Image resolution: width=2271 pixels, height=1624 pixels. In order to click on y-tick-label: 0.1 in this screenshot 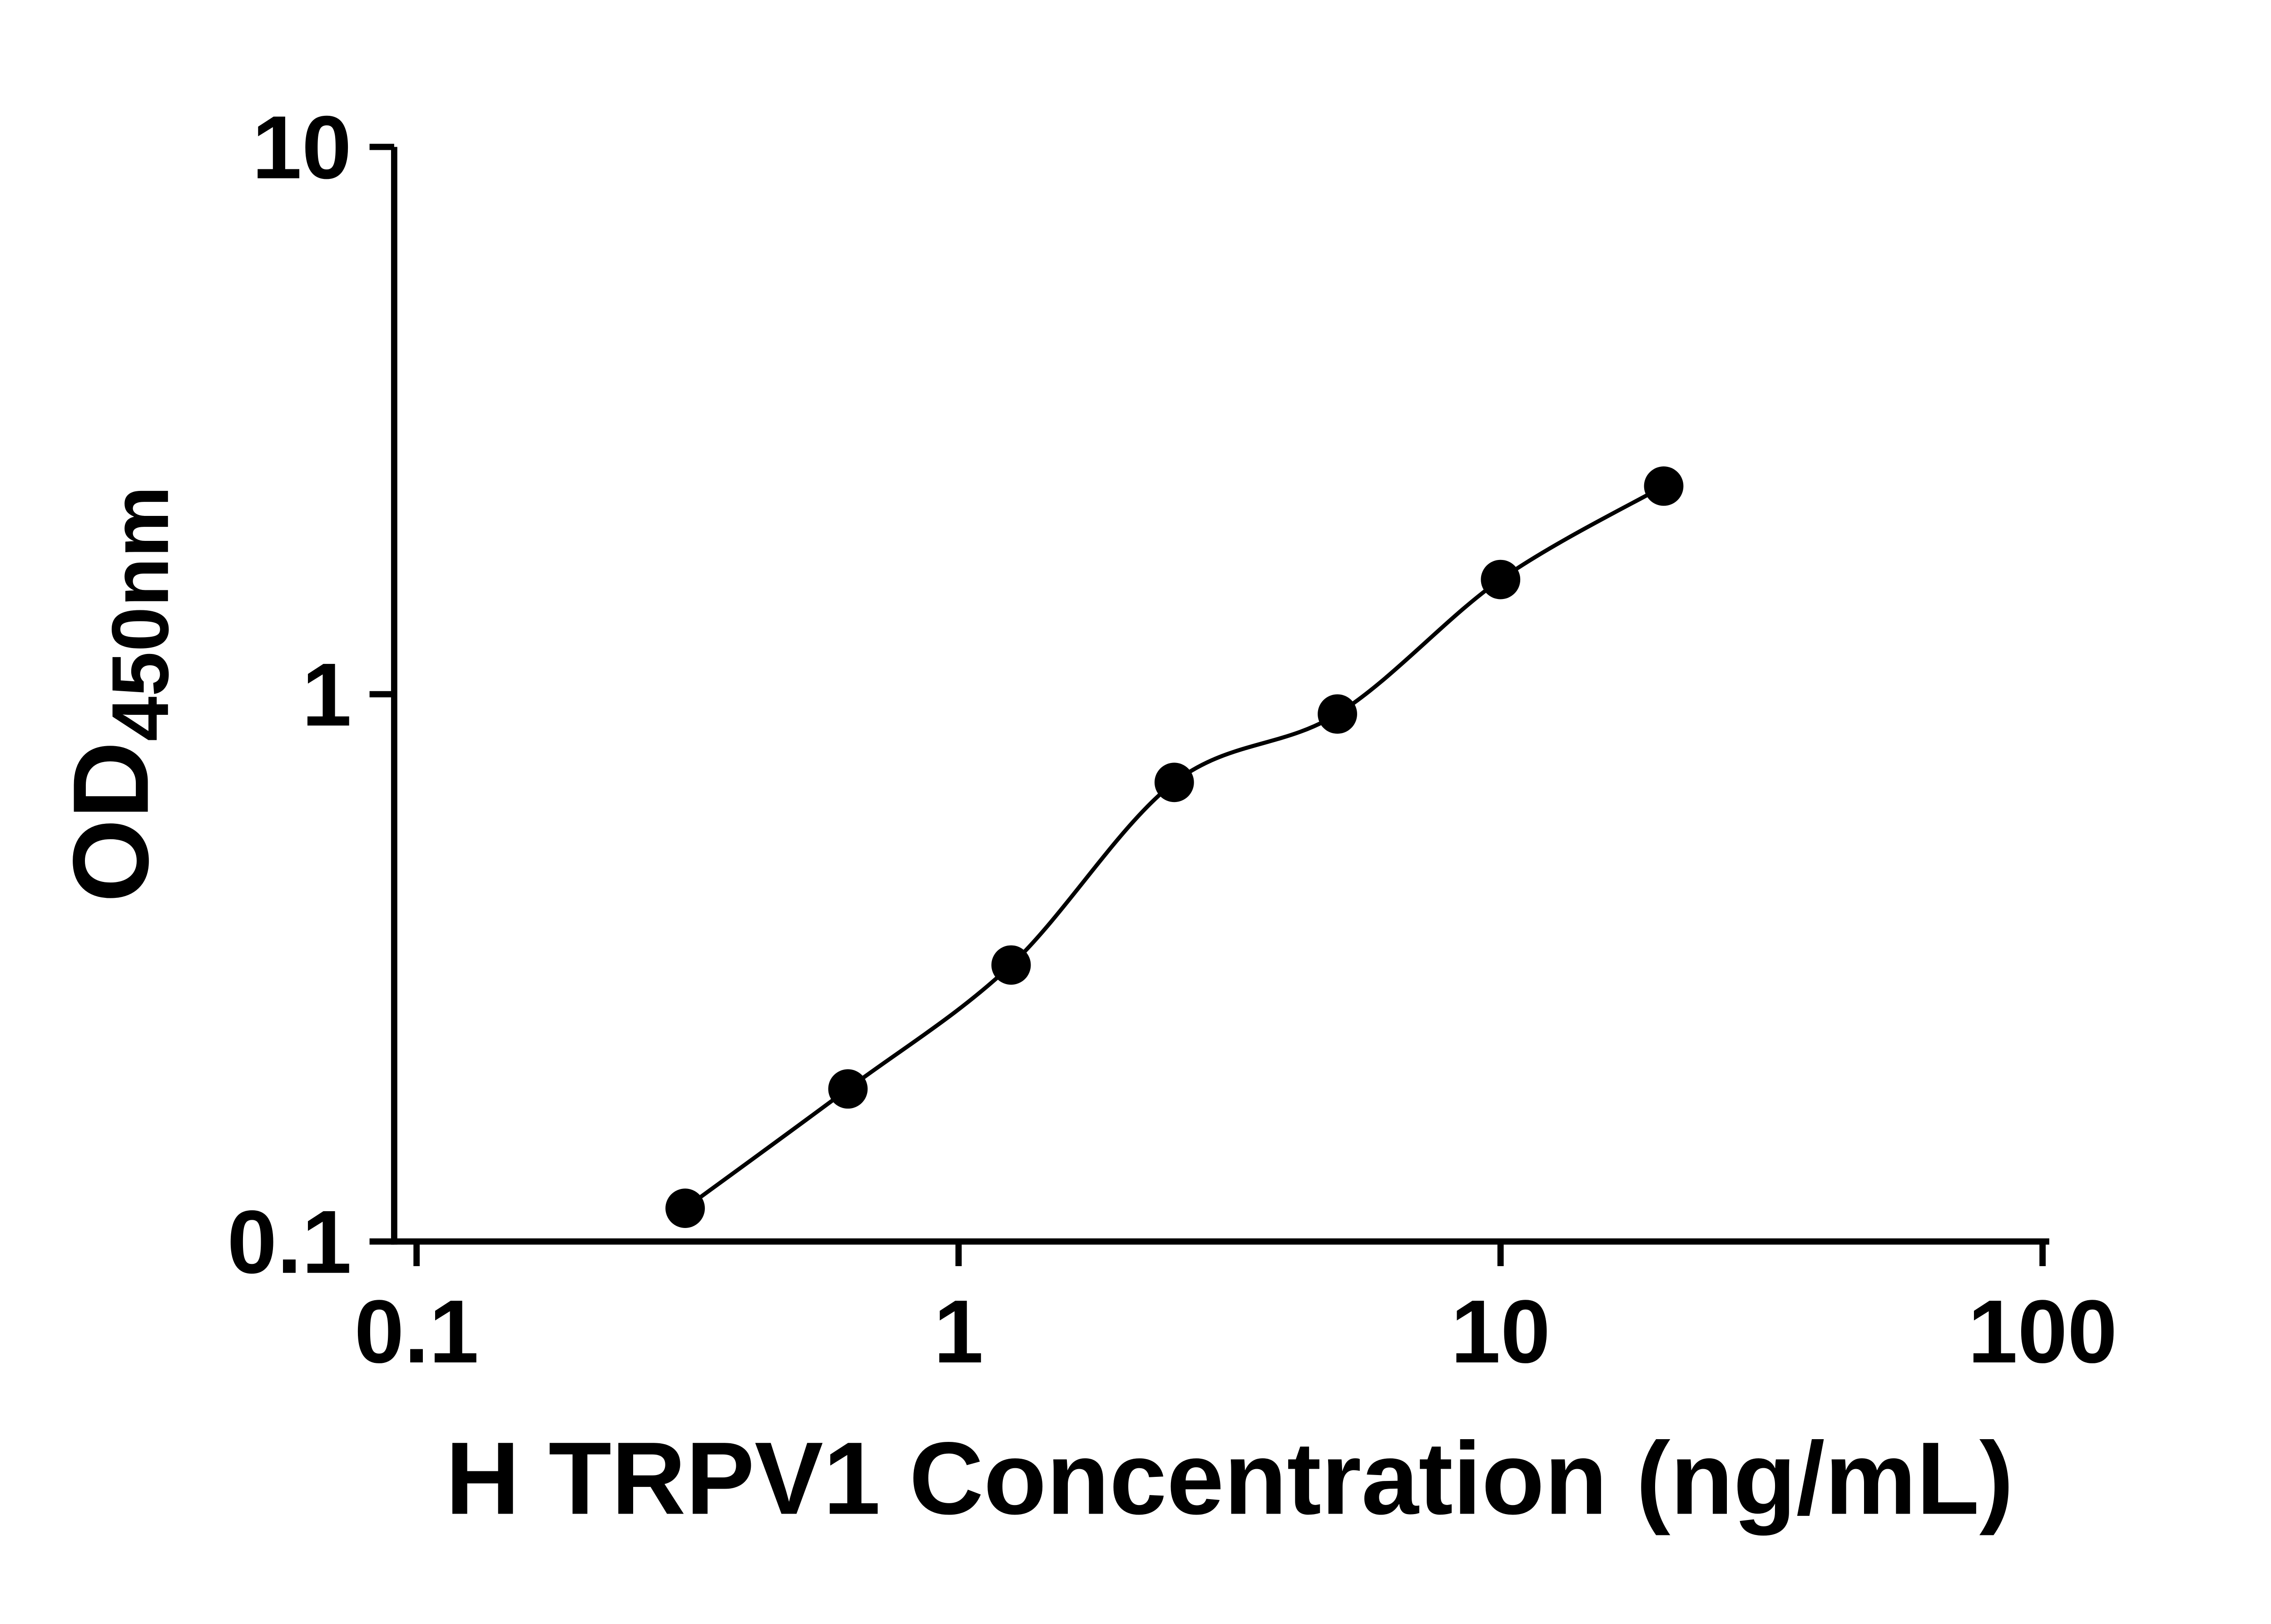, I will do `click(289, 1242)`.